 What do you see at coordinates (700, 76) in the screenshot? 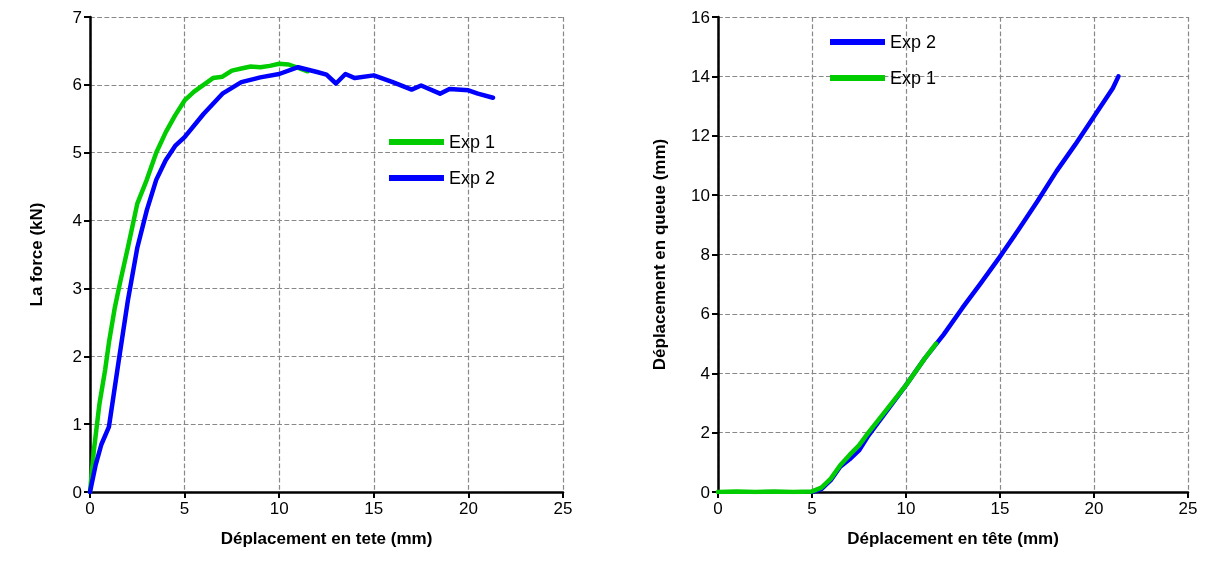
I see `y-tick-label: 14` at bounding box center [700, 76].